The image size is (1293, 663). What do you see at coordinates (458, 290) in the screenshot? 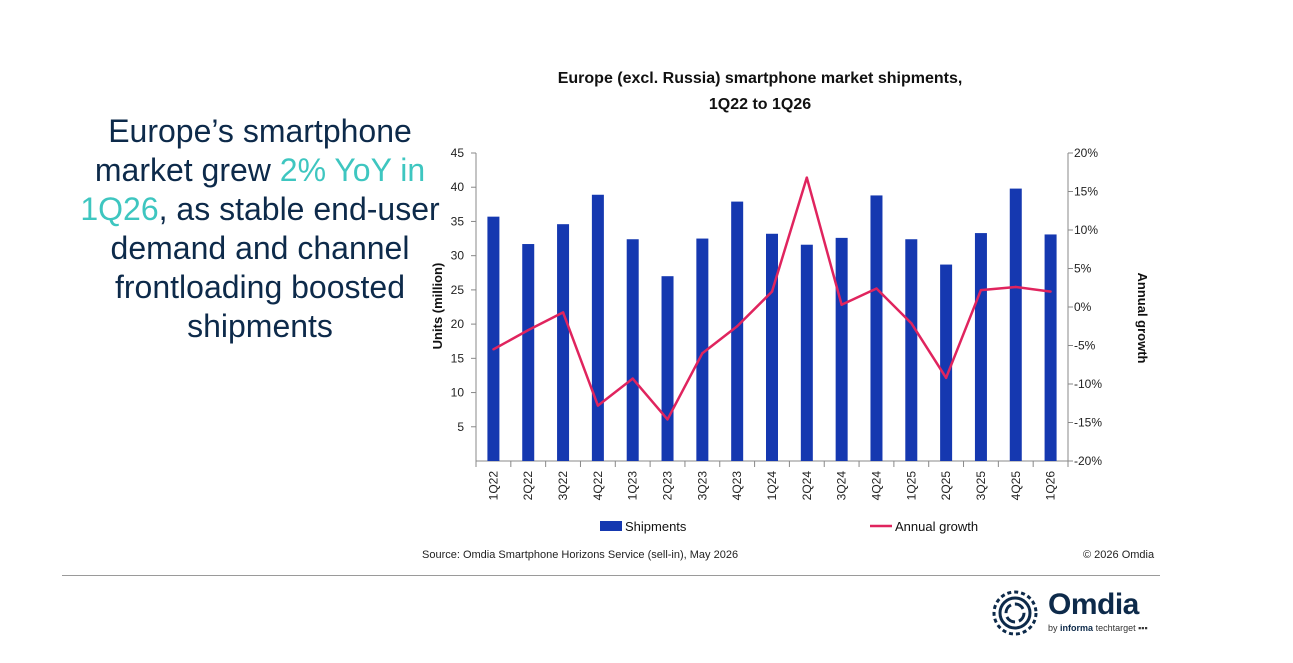
I see `y-tick-label: 25` at bounding box center [458, 290].